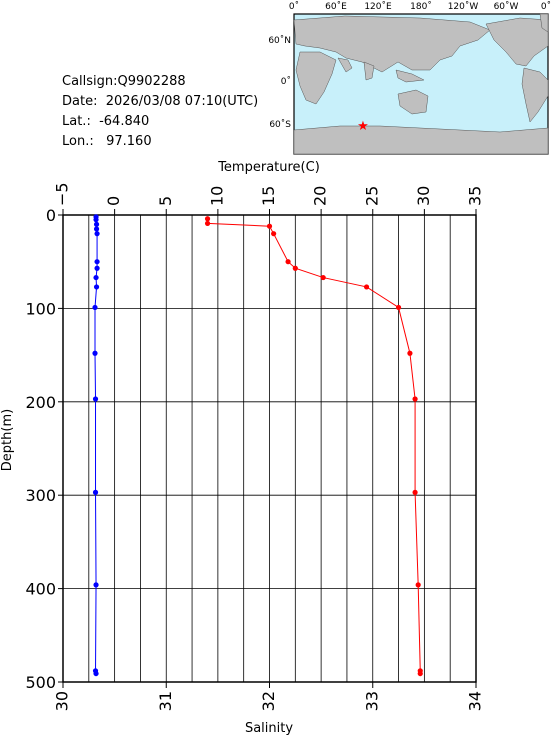 The height and width of the screenshot is (736, 553). I want to click on salinity-tick-label: 32, so click(268, 701).